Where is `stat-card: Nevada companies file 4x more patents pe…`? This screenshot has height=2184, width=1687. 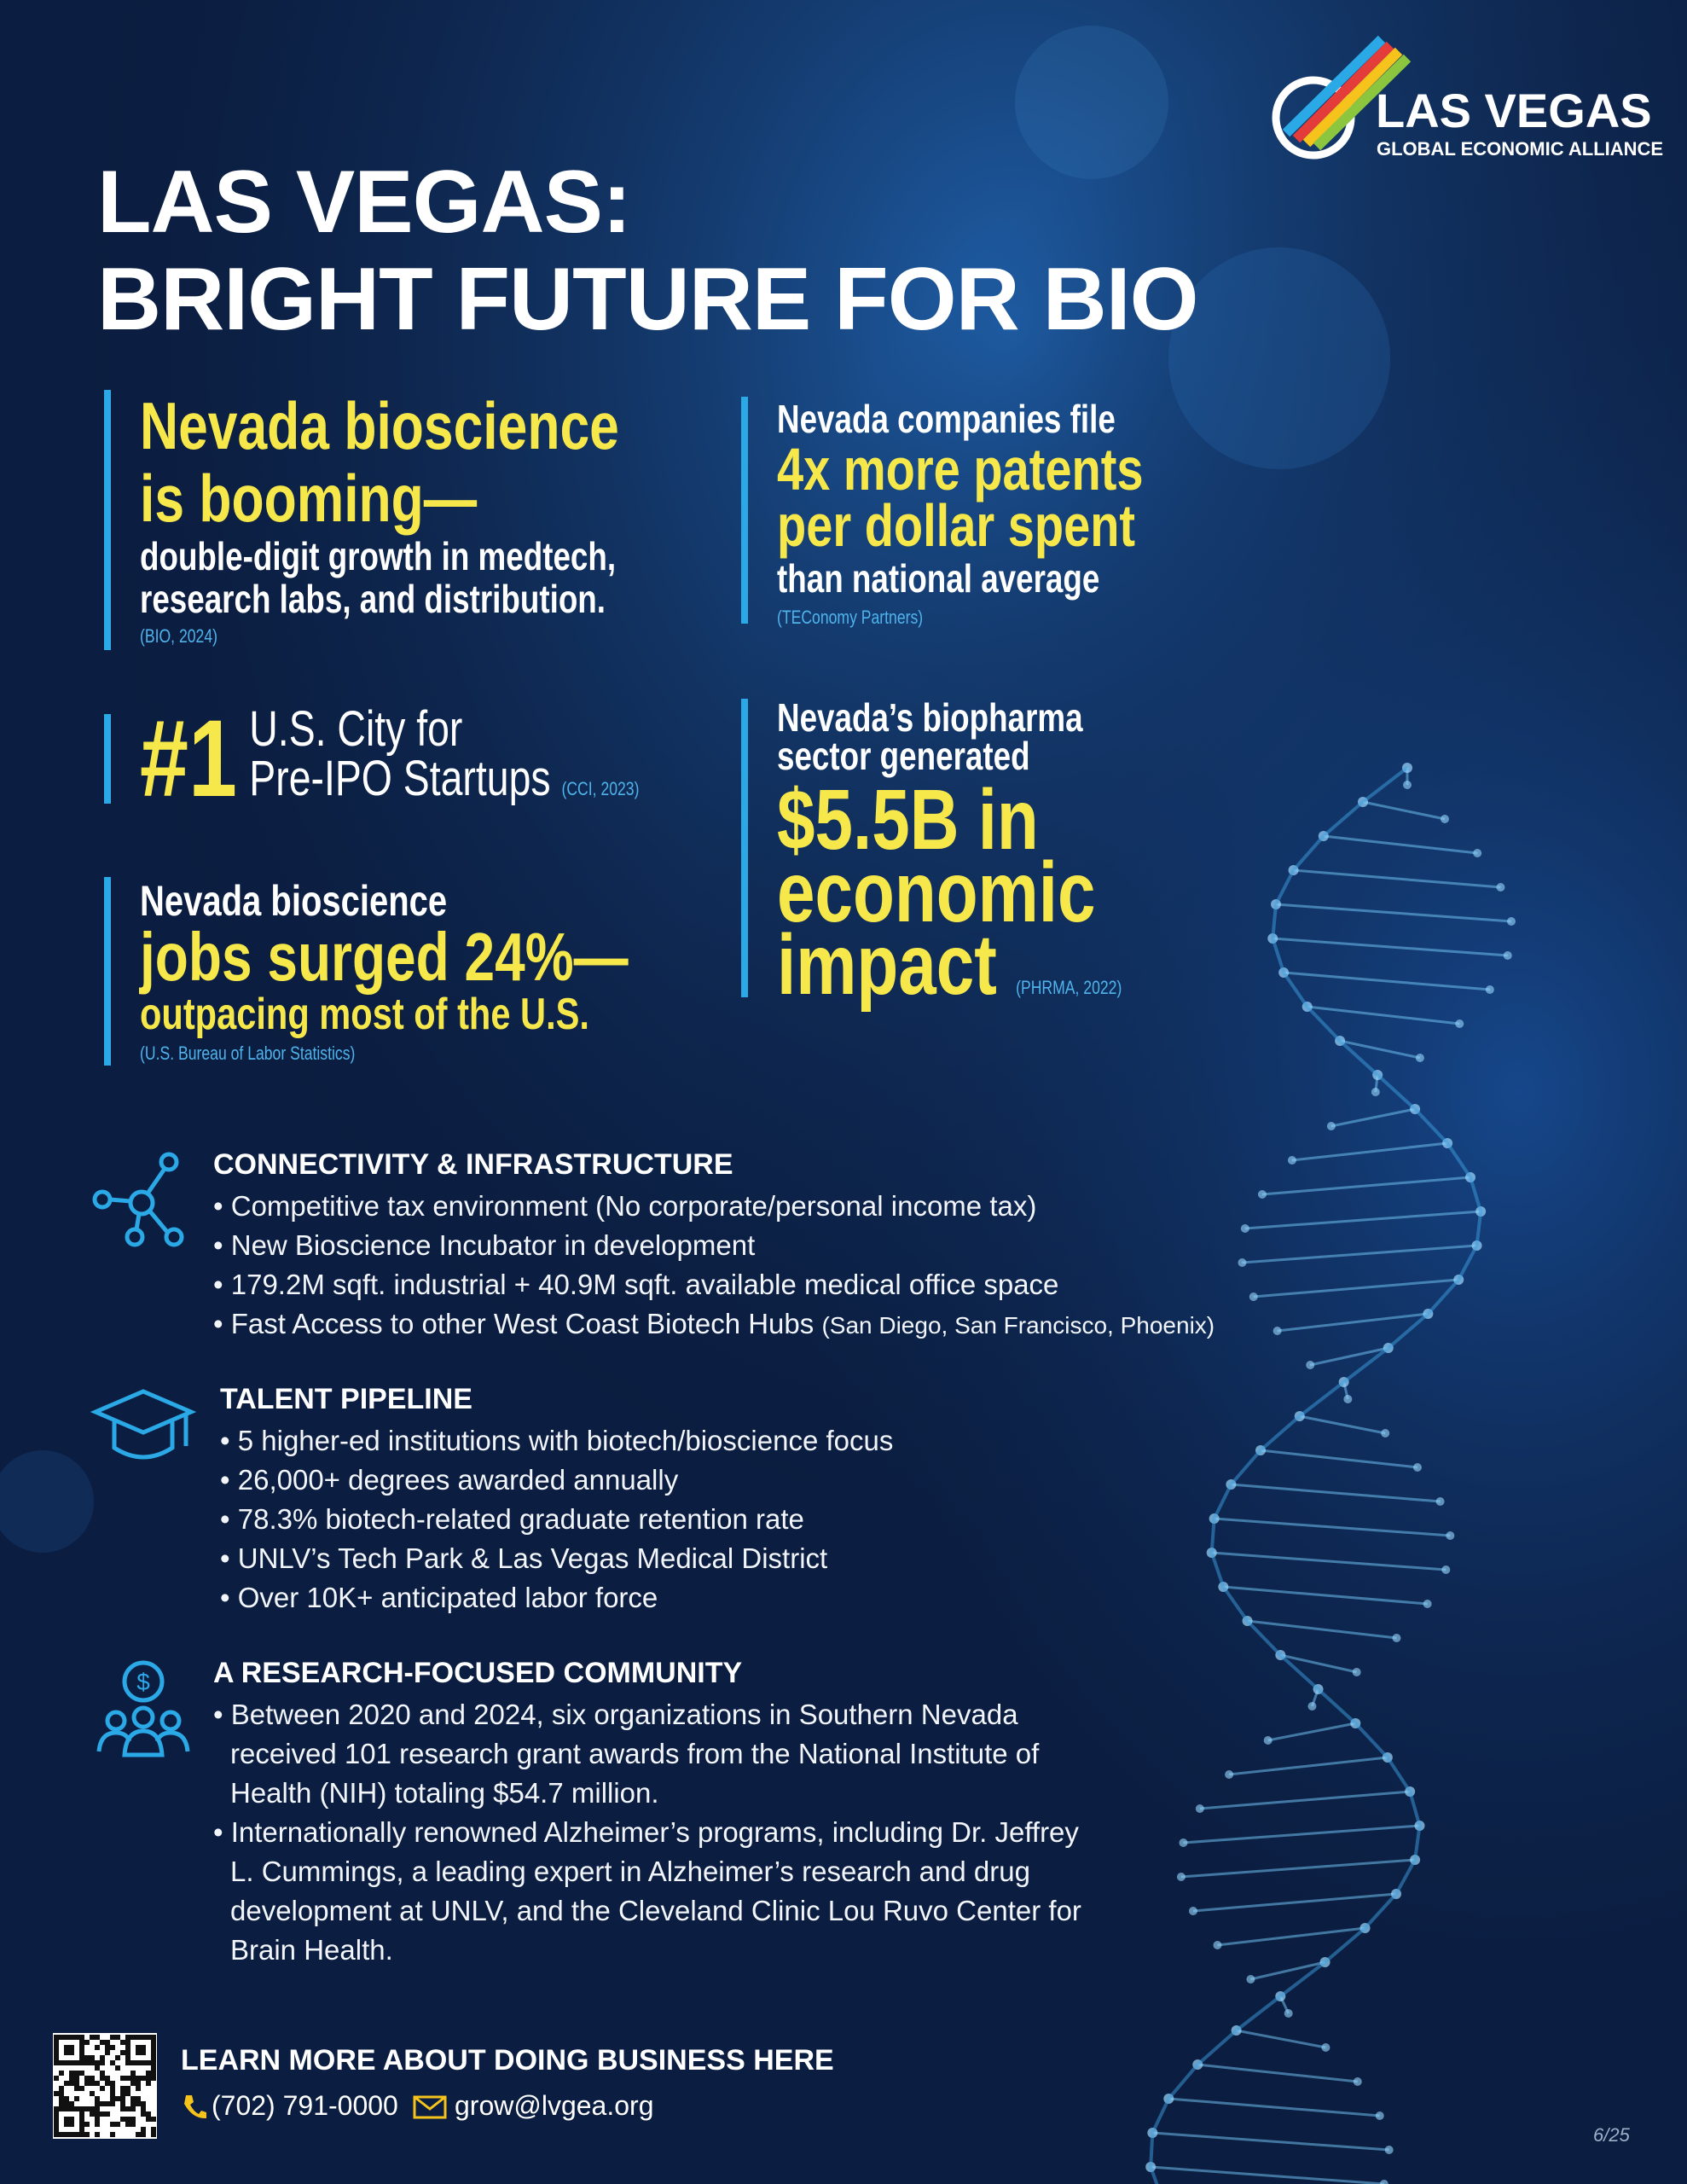
stat-card: Nevada companies file 4x more patents pe… is located at coordinates (1000, 512).